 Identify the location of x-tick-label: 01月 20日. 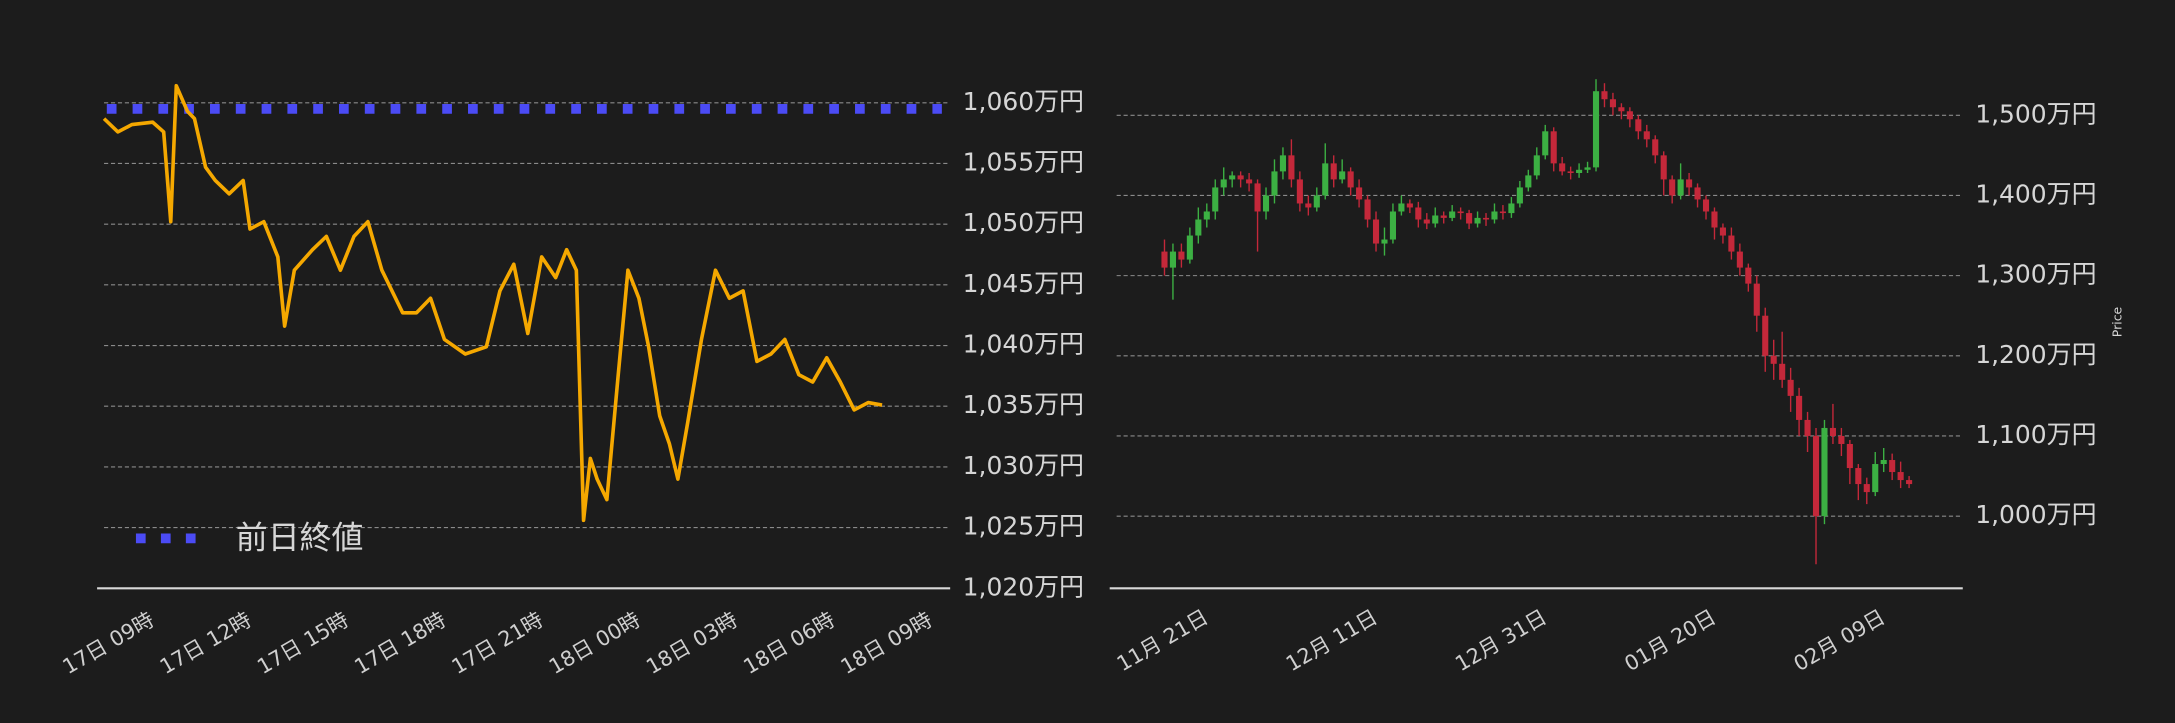
(1670, 640).